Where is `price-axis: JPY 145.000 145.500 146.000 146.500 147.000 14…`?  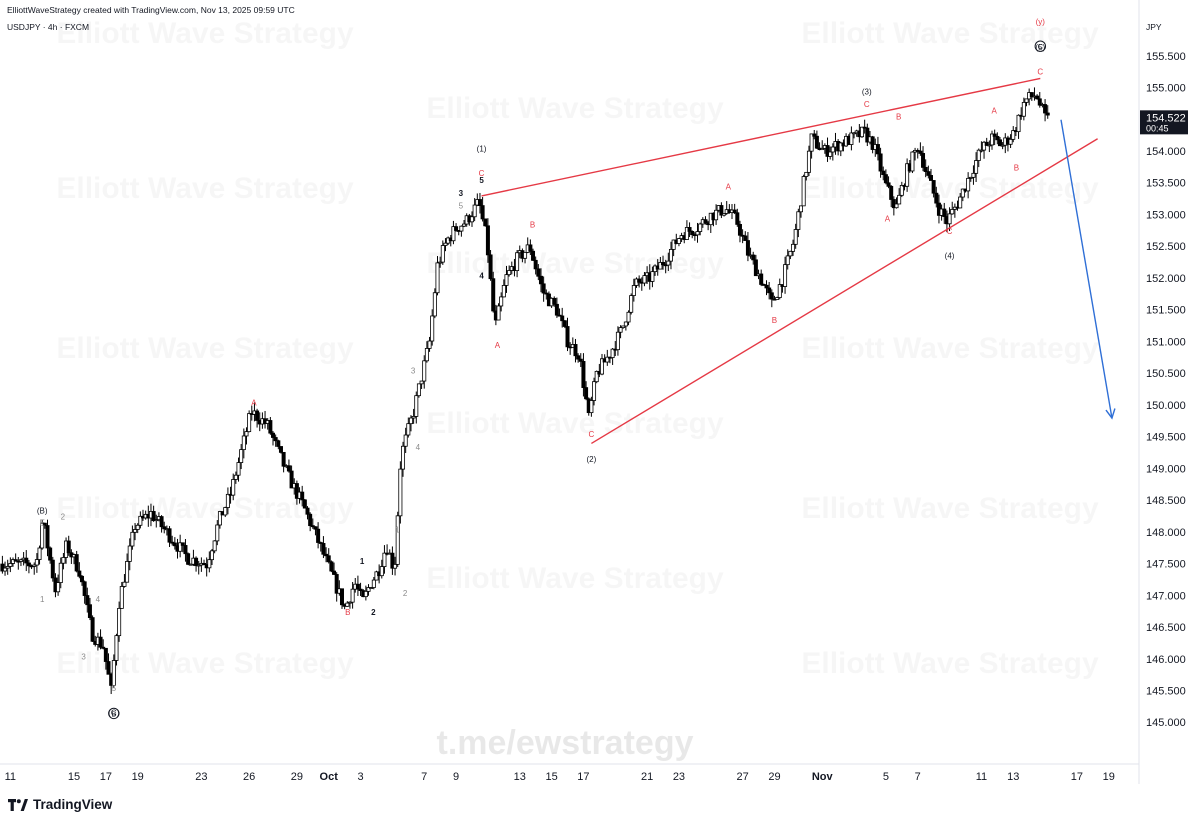 price-axis: JPY 145.000 145.500 146.000 146.500 147.000 14… is located at coordinates (1163, 392).